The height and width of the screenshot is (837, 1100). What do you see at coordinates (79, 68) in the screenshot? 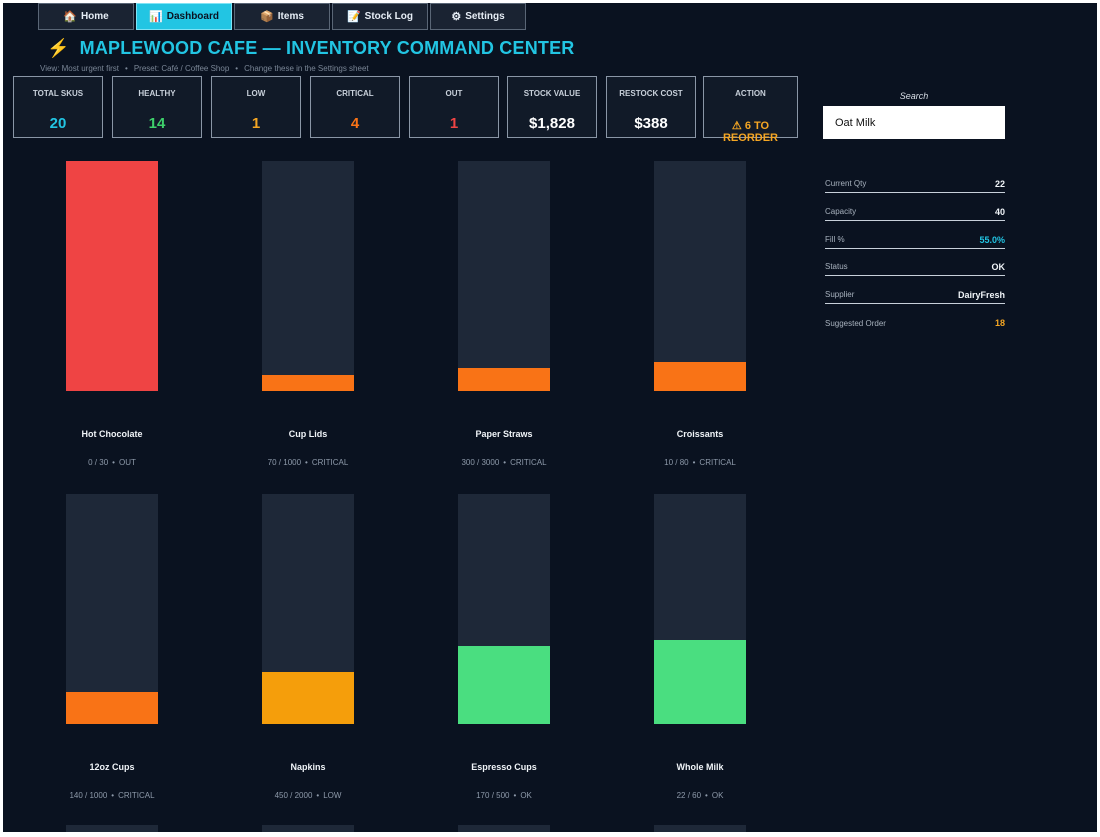
I see `subtitle-view: View: Most urgent first` at bounding box center [79, 68].